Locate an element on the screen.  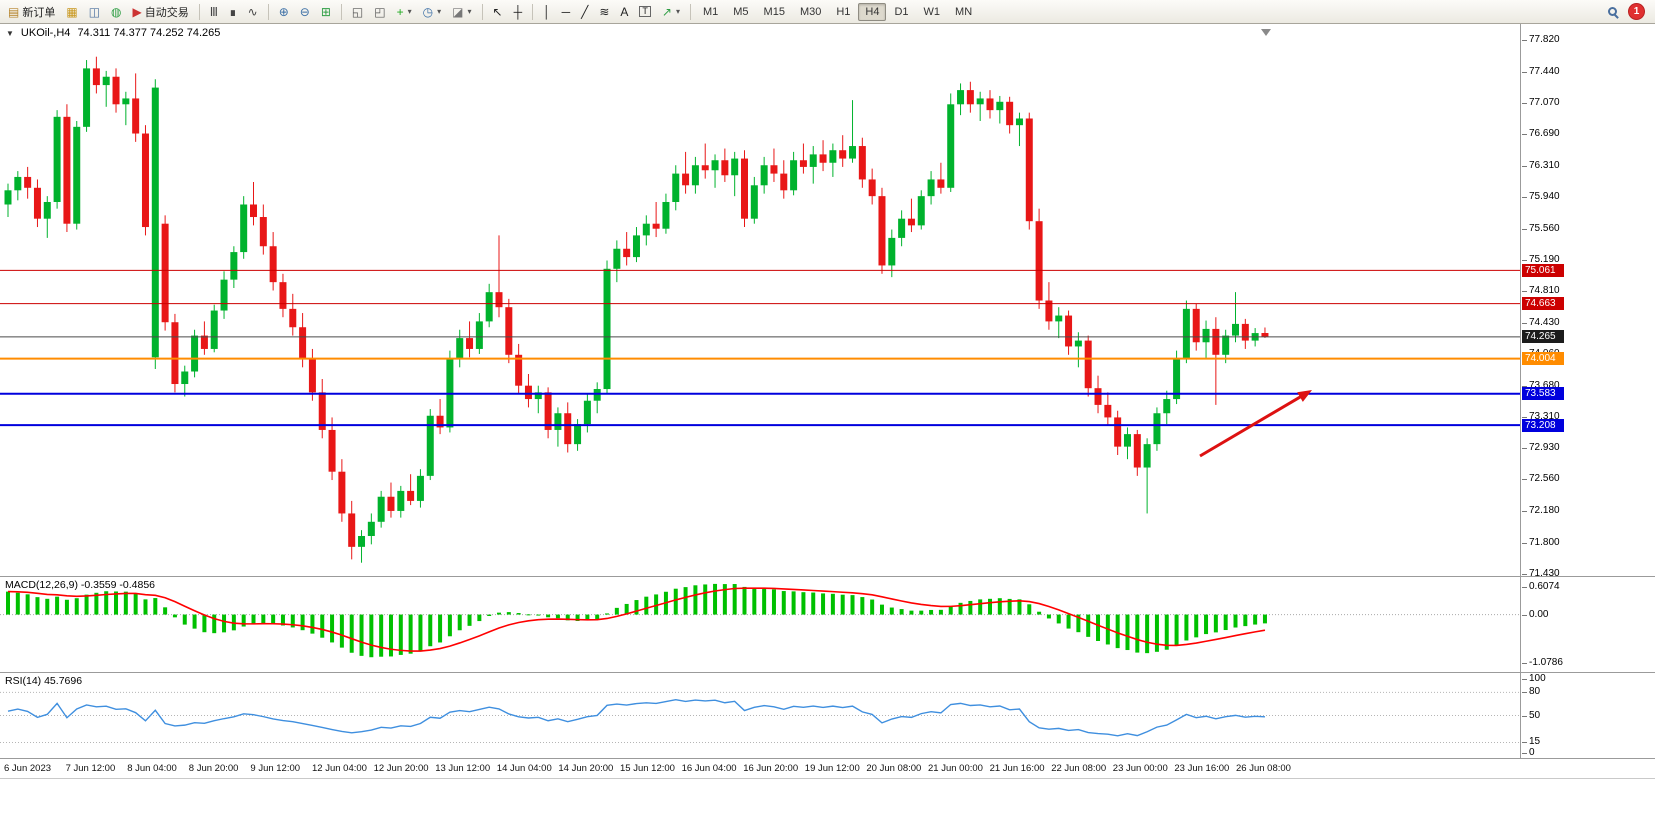
price-axis-label: 75.940 is located at coordinates (1541, 196).